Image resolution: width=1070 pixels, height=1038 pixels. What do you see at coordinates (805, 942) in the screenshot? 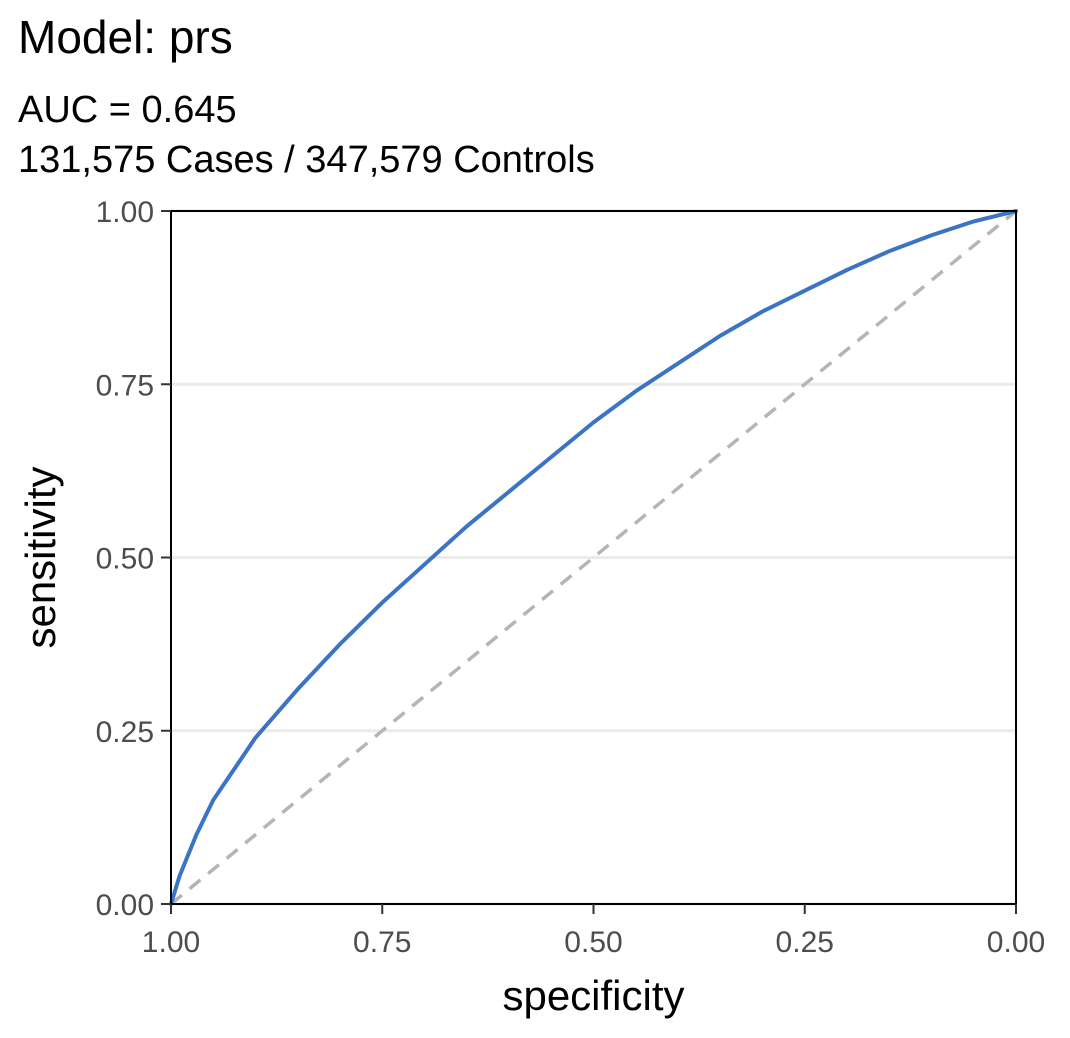
I see `x-tick-label-3: 0.25` at bounding box center [805, 942].